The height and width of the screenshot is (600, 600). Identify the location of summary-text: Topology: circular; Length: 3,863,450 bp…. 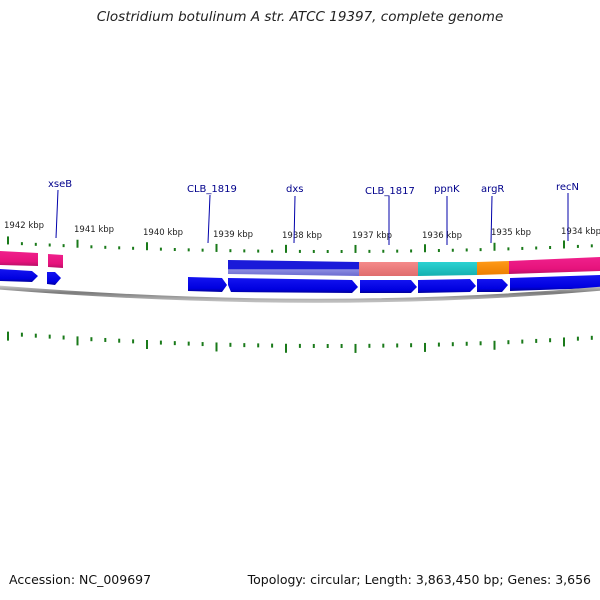
(419, 579).